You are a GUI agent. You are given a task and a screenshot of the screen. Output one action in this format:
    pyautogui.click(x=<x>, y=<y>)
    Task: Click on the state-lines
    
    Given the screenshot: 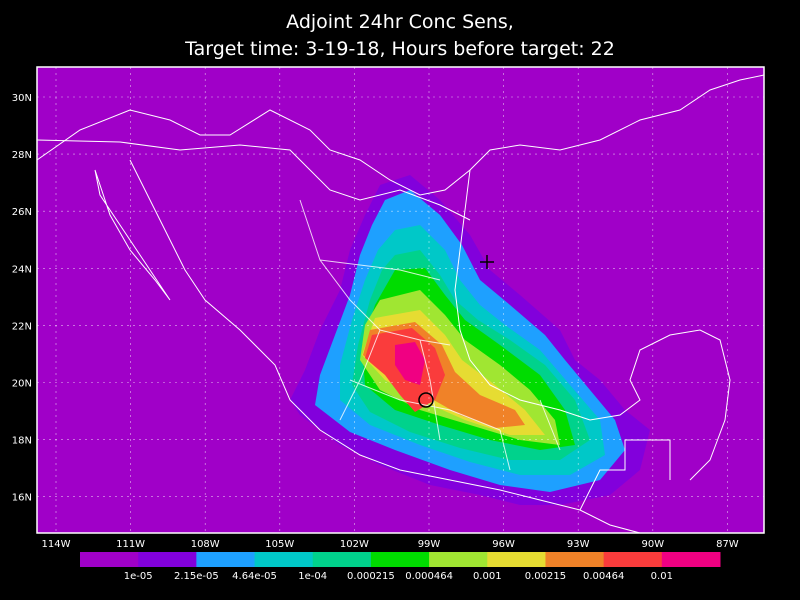 What is the action you would take?
    pyautogui.click(x=430, y=335)
    